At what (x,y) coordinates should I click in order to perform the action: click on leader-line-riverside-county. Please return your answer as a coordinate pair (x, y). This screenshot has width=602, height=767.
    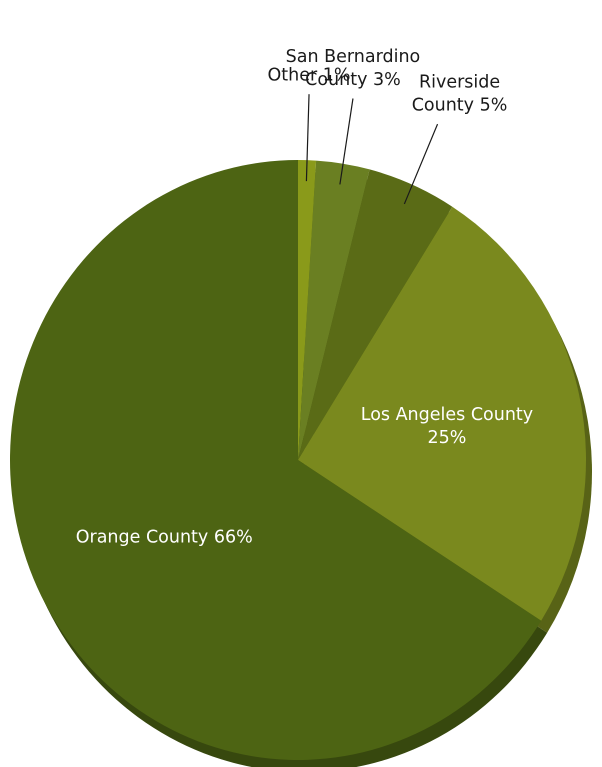
    Looking at the image, I should click on (421, 164).